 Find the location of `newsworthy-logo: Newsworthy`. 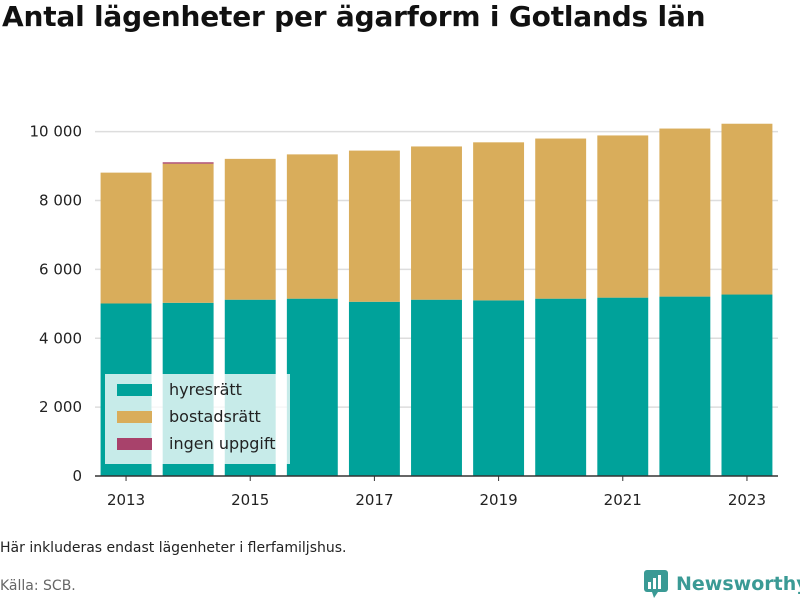

newsworthy-logo: Newsworthy is located at coordinates (722, 584).